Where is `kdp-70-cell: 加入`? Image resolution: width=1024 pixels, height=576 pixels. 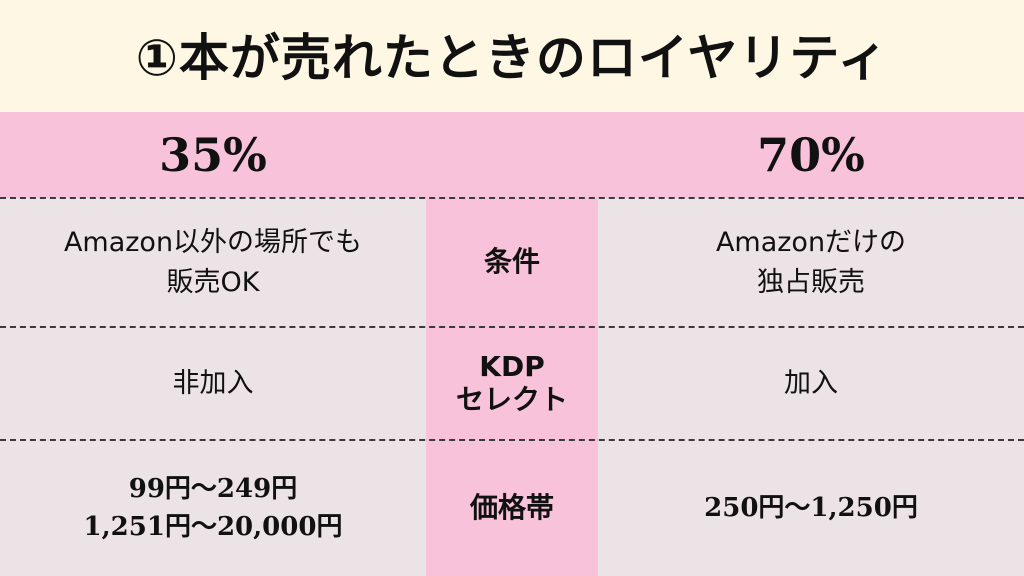
kdp-70-cell: 加入 is located at coordinates (811, 383).